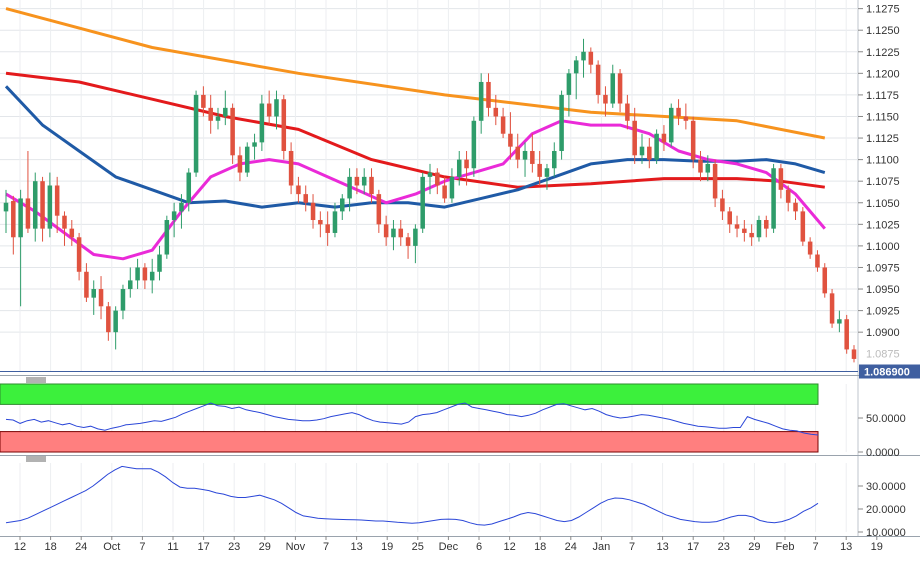 The height and width of the screenshot is (561, 920). What do you see at coordinates (883, 225) in the screenshot?
I see `y-tick-label: 1.1025` at bounding box center [883, 225].